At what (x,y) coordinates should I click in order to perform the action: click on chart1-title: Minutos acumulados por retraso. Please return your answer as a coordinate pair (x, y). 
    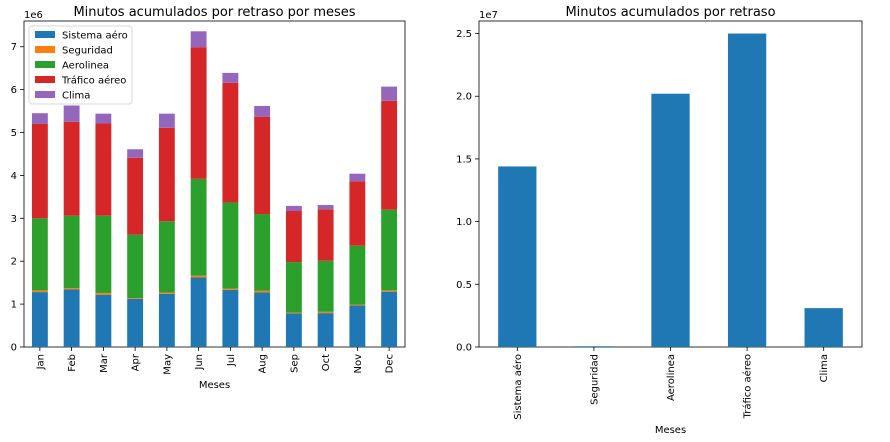
    Looking at the image, I should click on (670, 12).